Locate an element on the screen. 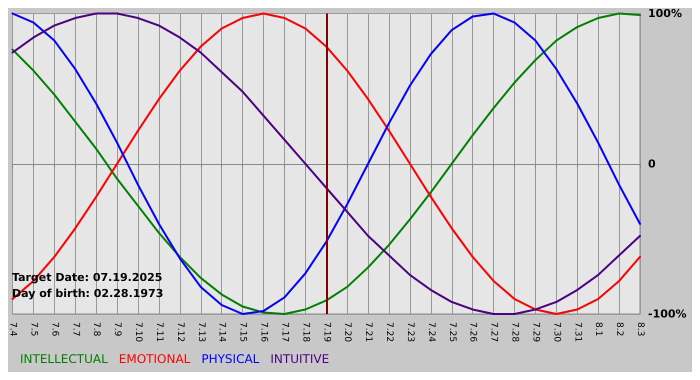 This screenshot has width=700, height=380. x-tick-label: 7.31 is located at coordinates (577, 332).